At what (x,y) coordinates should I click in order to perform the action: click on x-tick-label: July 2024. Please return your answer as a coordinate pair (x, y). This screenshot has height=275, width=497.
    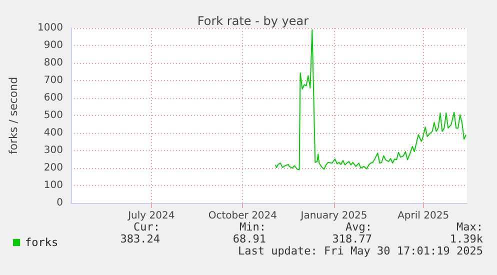
    Looking at the image, I should click on (151, 216).